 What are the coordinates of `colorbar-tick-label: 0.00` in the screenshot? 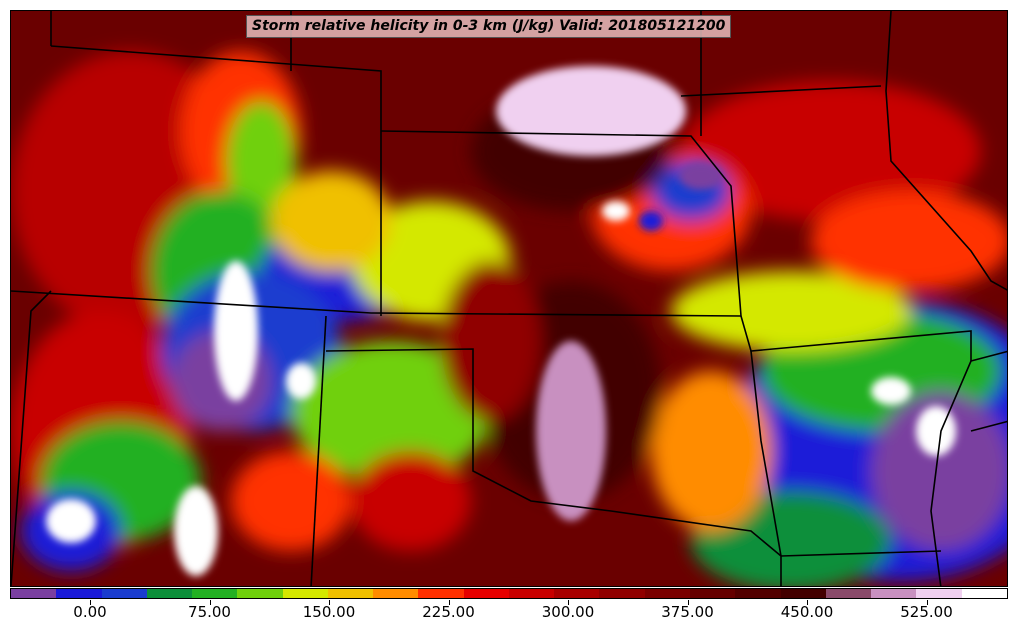 It's located at (90, 612).